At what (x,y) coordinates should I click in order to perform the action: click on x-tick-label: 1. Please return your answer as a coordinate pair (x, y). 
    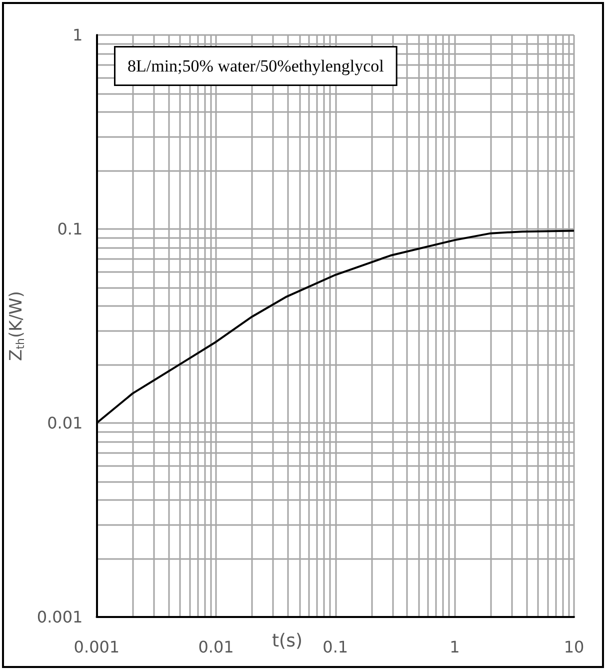
    Looking at the image, I should click on (455, 647).